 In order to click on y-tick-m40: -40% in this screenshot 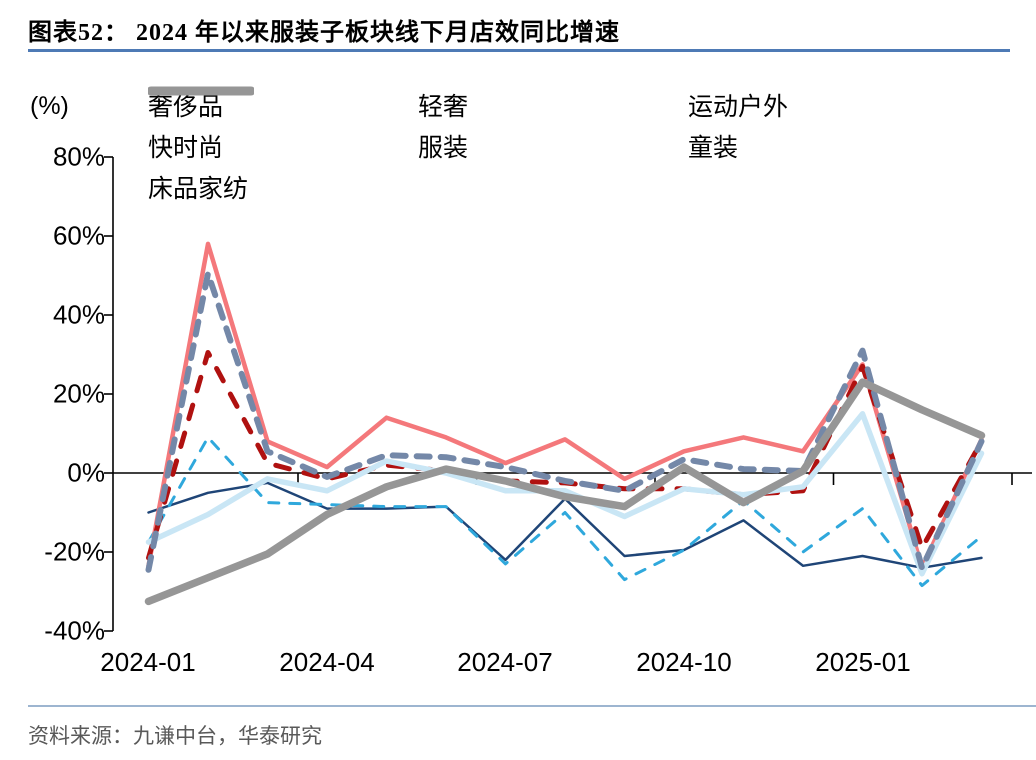, I will do `click(74, 630)`.